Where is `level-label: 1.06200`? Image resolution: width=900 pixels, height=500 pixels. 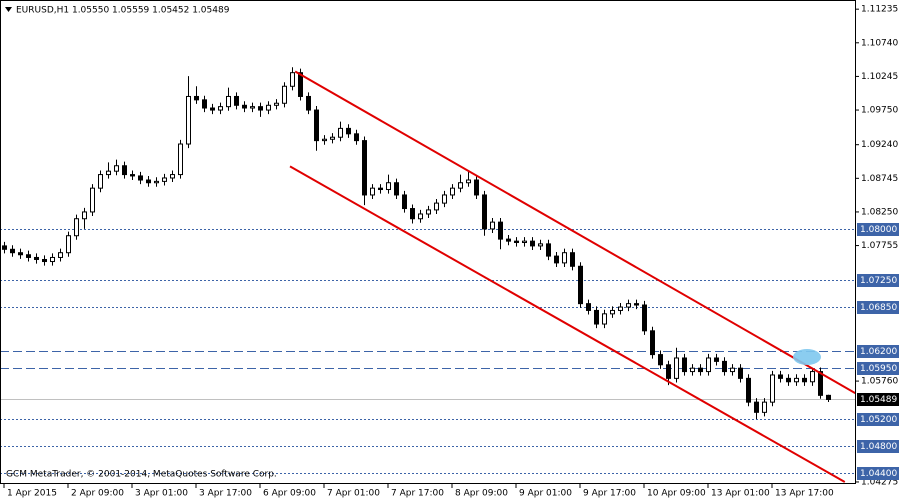
level-label: 1.06200 is located at coordinates (878, 352).